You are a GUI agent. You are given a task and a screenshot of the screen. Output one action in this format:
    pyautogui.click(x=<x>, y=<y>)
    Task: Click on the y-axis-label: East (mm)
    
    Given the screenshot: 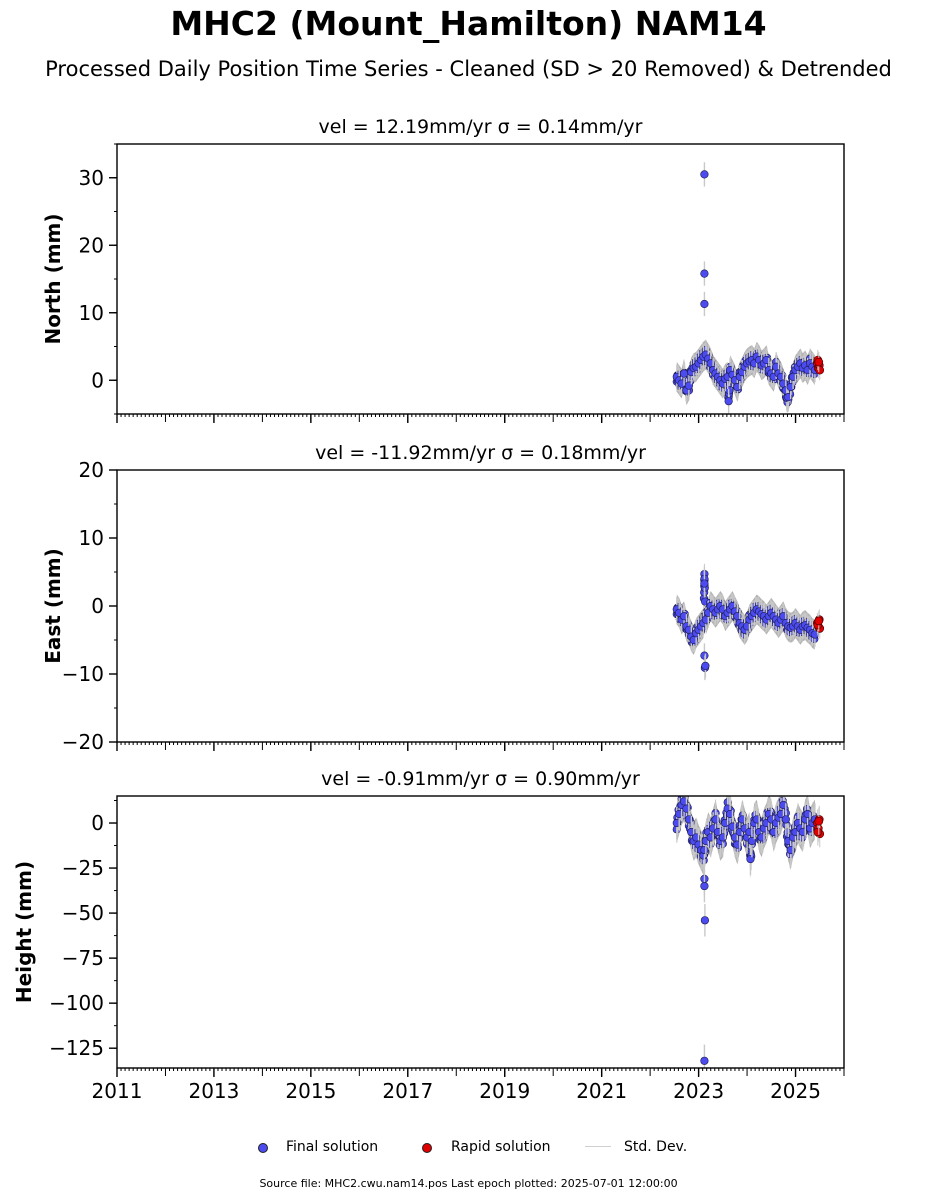 What is the action you would take?
    pyautogui.click(x=53, y=606)
    